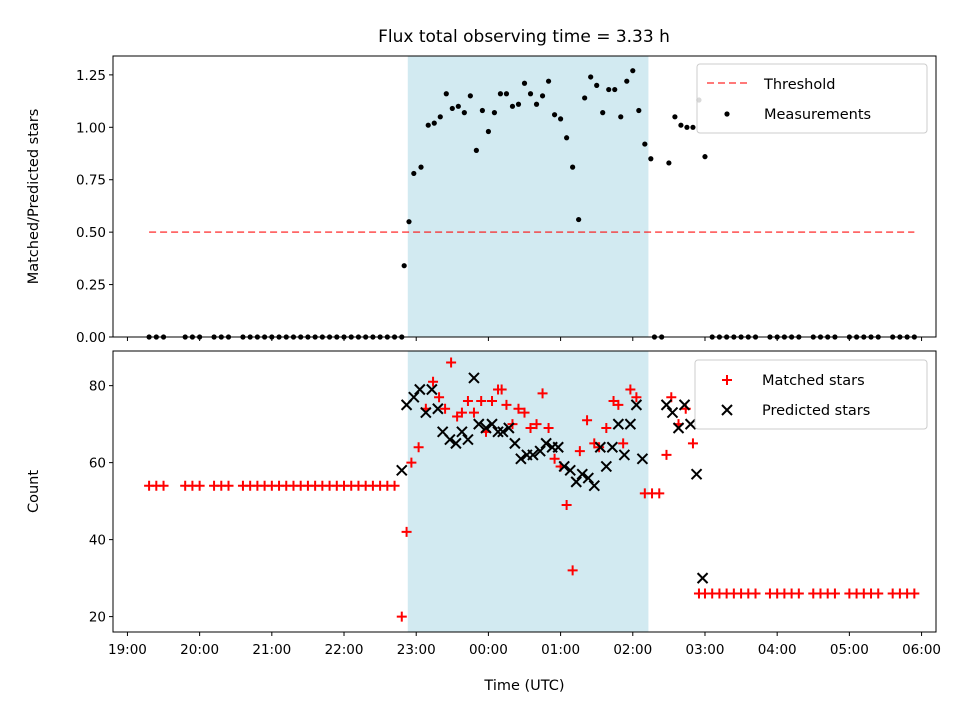 This screenshot has width=960, height=720. Describe the element at coordinates (271, 650) in the screenshot. I see `x-tick-label: 21:00` at that location.